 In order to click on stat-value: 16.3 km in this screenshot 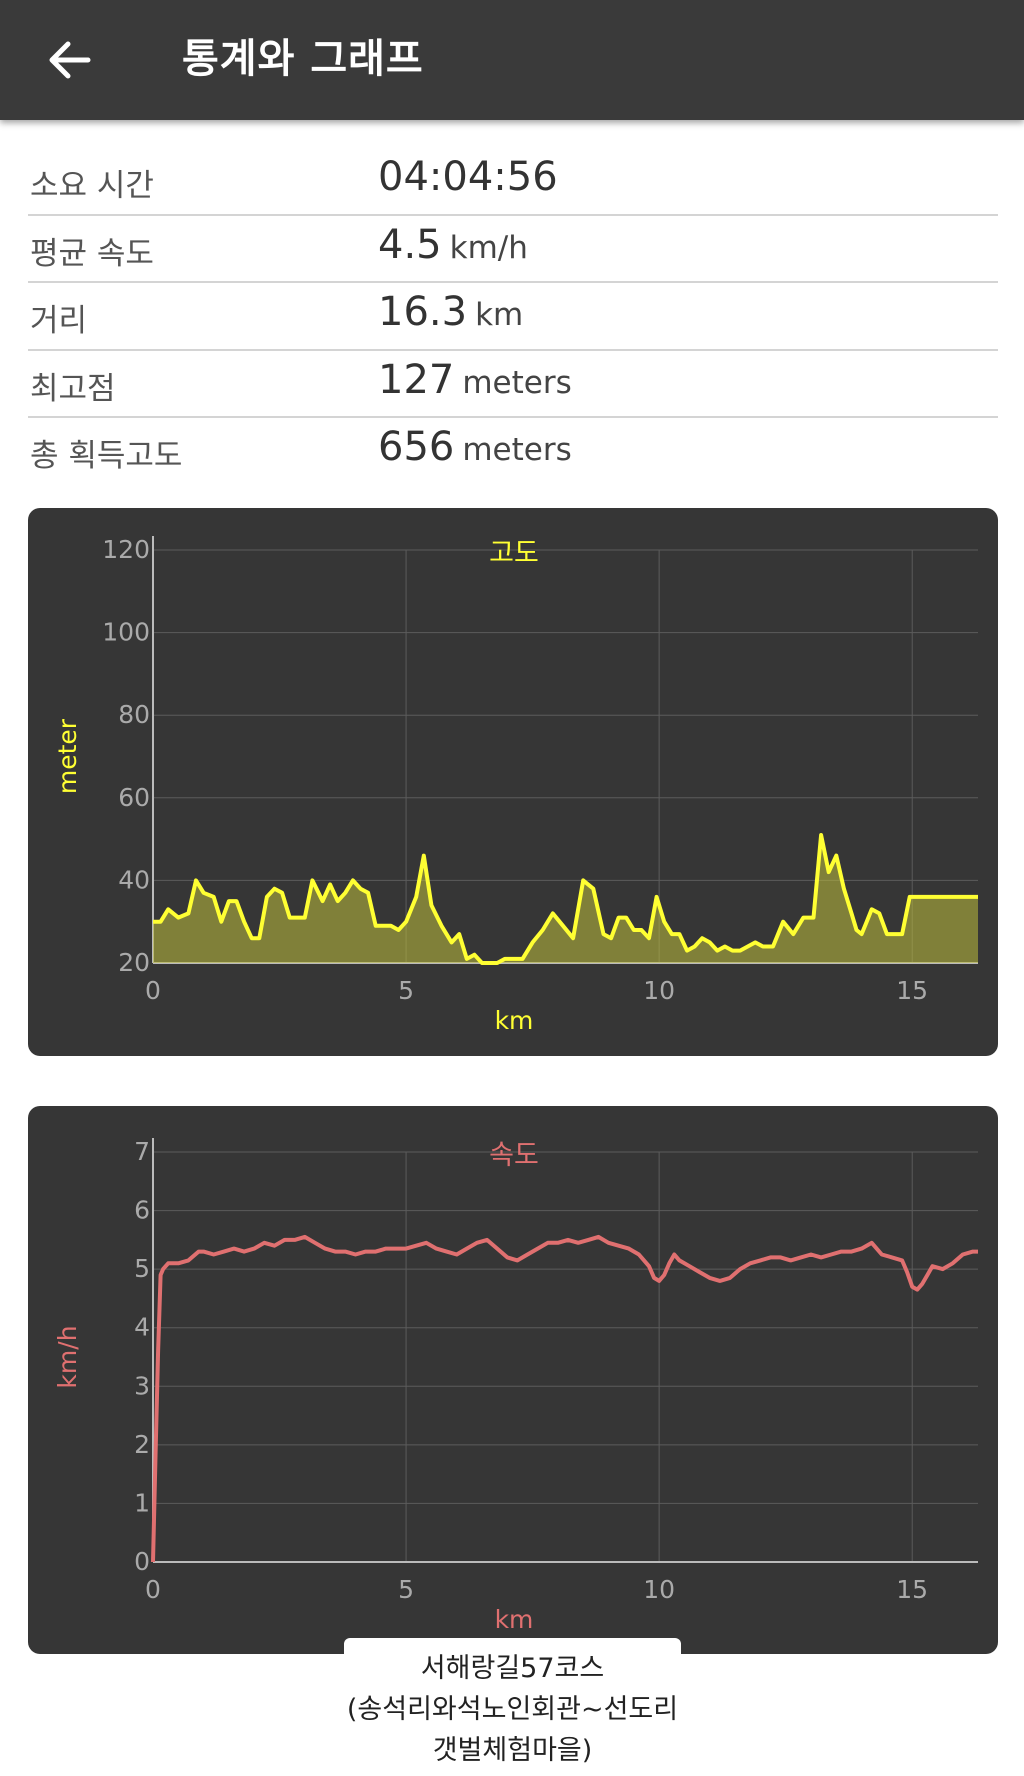, I will do `click(450, 312)`.